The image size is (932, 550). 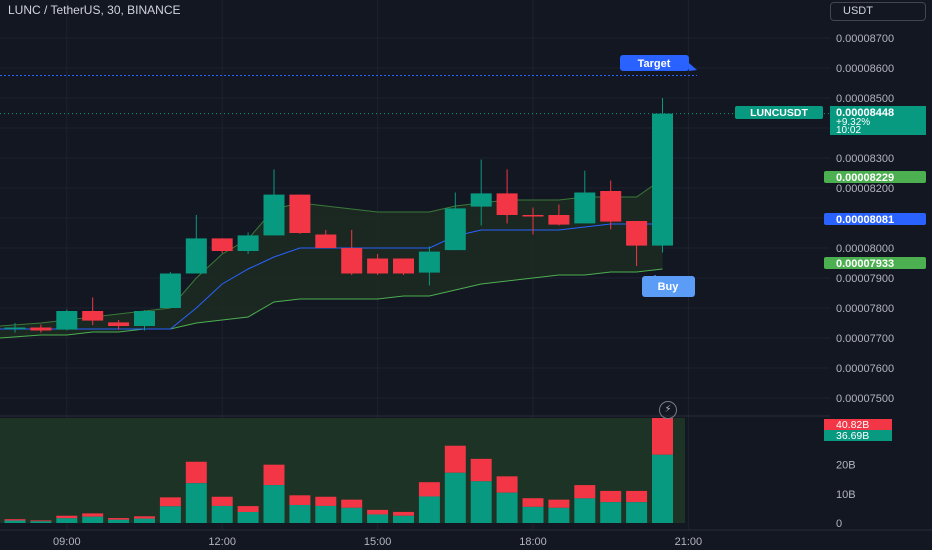 What do you see at coordinates (67, 542) in the screenshot?
I see `time-label: 09:00` at bounding box center [67, 542].